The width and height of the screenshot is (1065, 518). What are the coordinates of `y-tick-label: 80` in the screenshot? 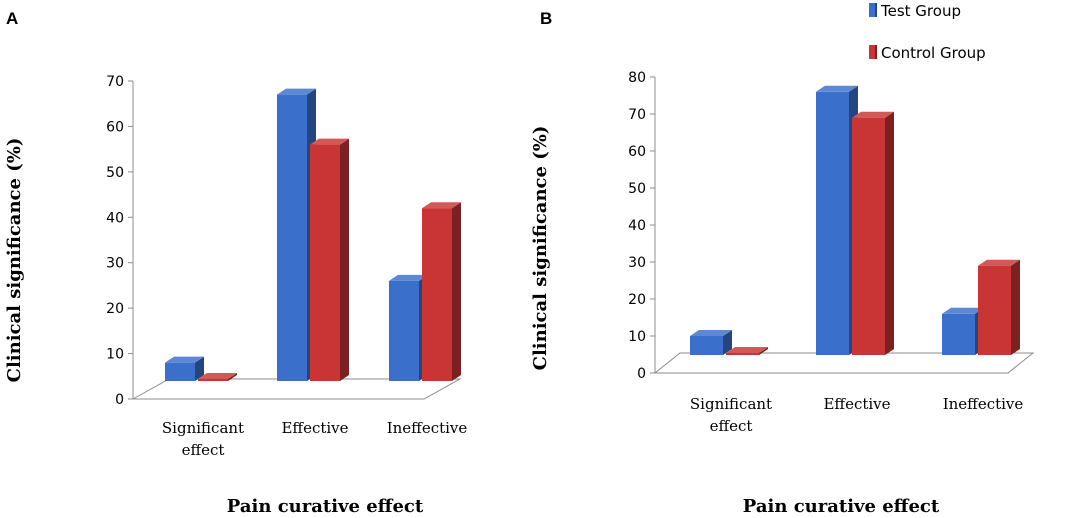 It's located at (637, 78).